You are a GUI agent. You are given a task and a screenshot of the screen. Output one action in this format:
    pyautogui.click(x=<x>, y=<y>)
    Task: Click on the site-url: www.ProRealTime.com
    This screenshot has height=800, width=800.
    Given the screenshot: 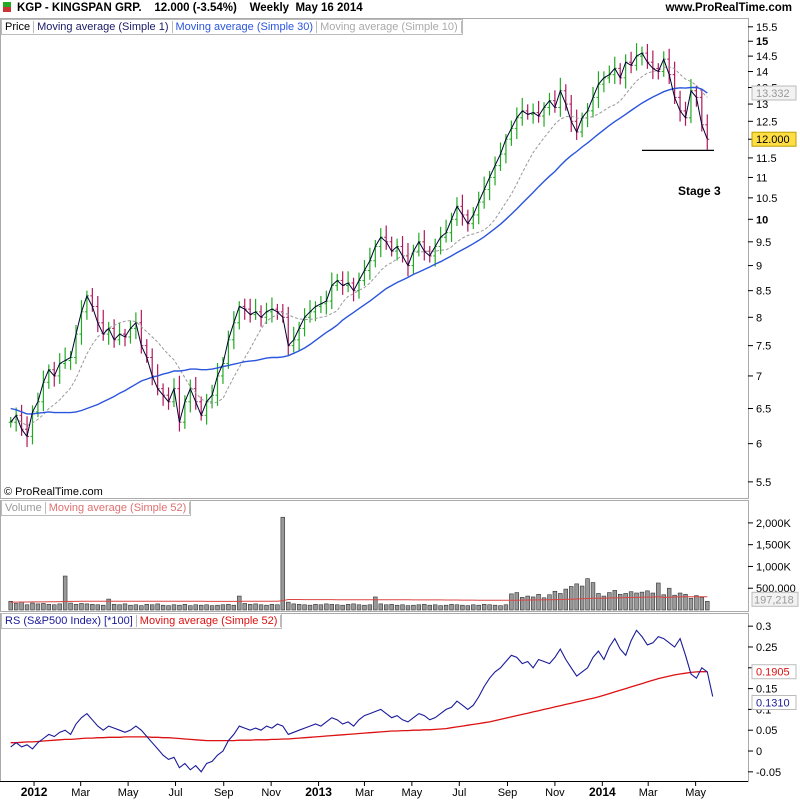 What is the action you would take?
    pyautogui.click(x=728, y=8)
    